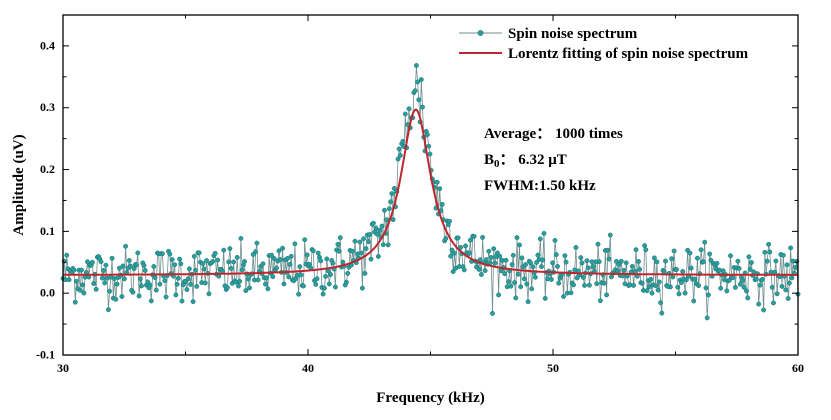 The height and width of the screenshot is (420, 831). Describe the element at coordinates (47, 45) in the screenshot. I see `y-tick-label: 0.4` at that location.